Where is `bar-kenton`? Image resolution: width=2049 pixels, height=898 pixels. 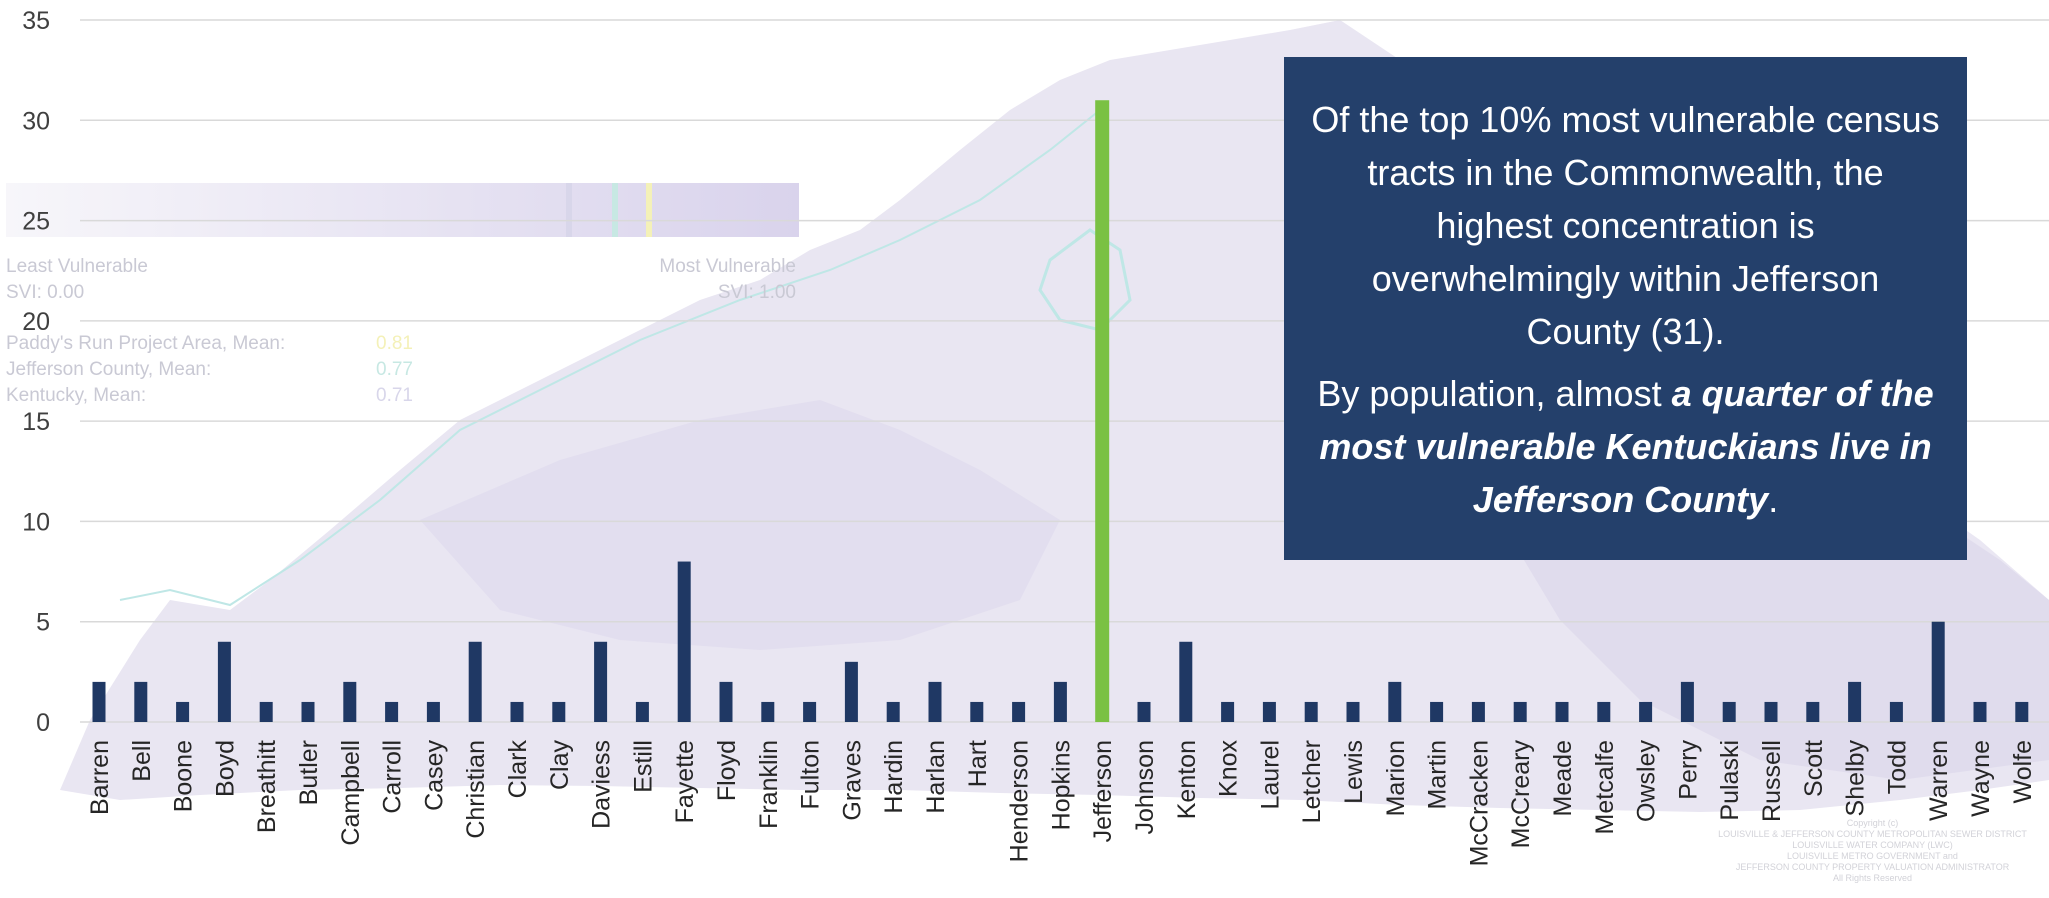
bar-kenton is located at coordinates (1186, 681).